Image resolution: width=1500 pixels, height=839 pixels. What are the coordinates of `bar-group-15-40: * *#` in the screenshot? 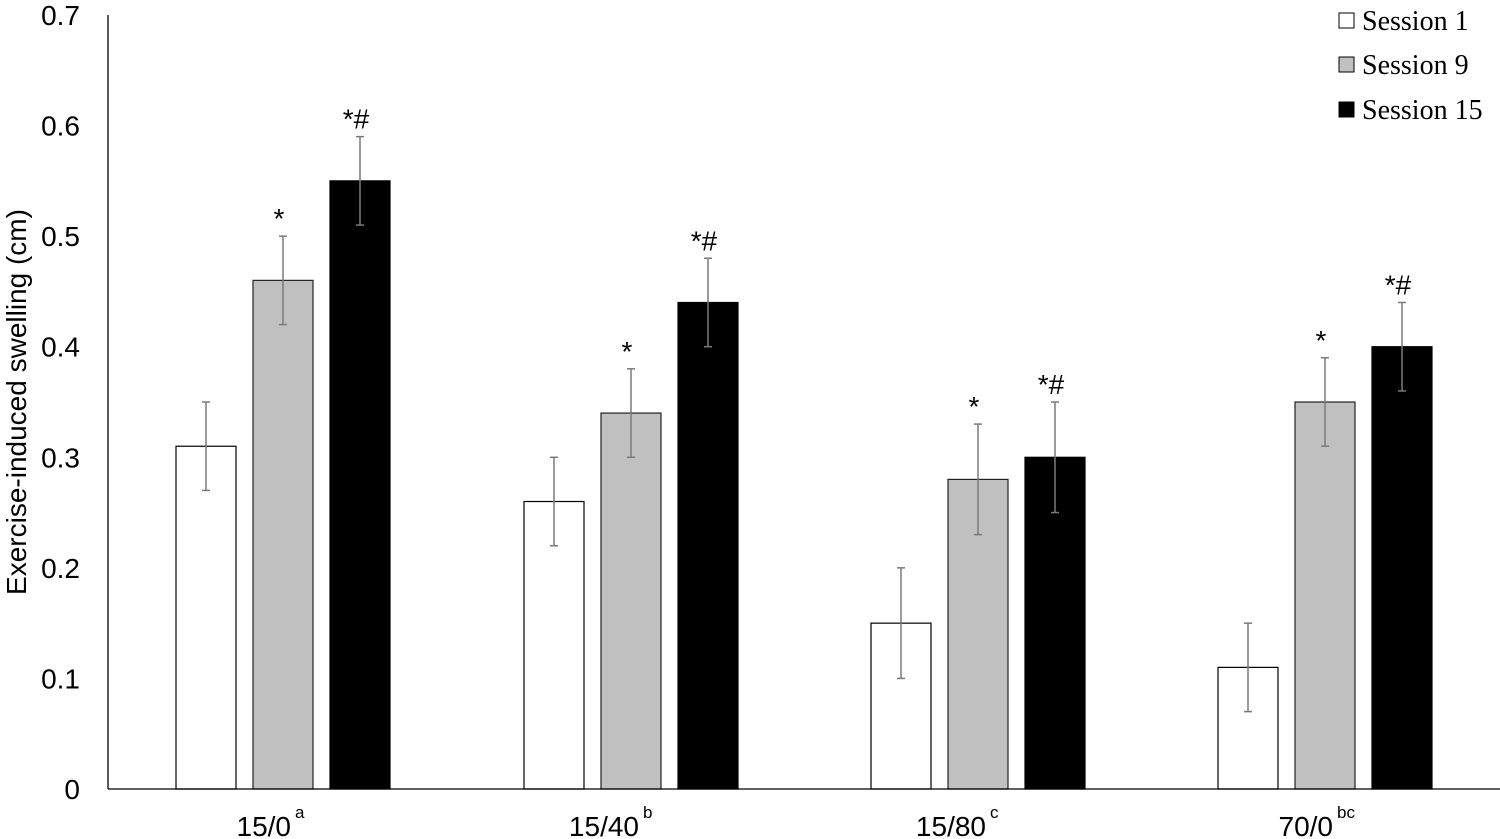 It's located at (631, 507).